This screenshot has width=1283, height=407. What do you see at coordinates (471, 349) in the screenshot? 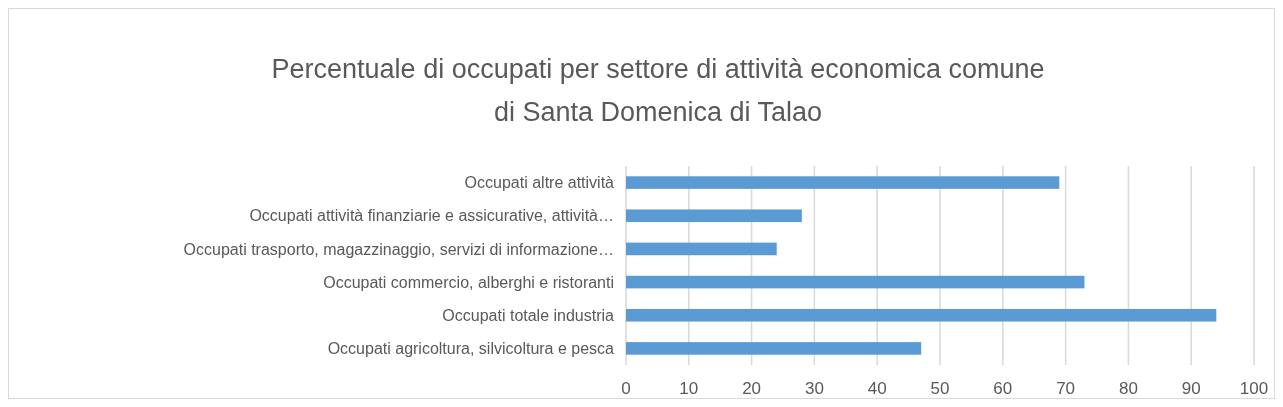
I see `y-tick-label: Occupati agricoltura, silvicoltura e pesca` at bounding box center [471, 349].